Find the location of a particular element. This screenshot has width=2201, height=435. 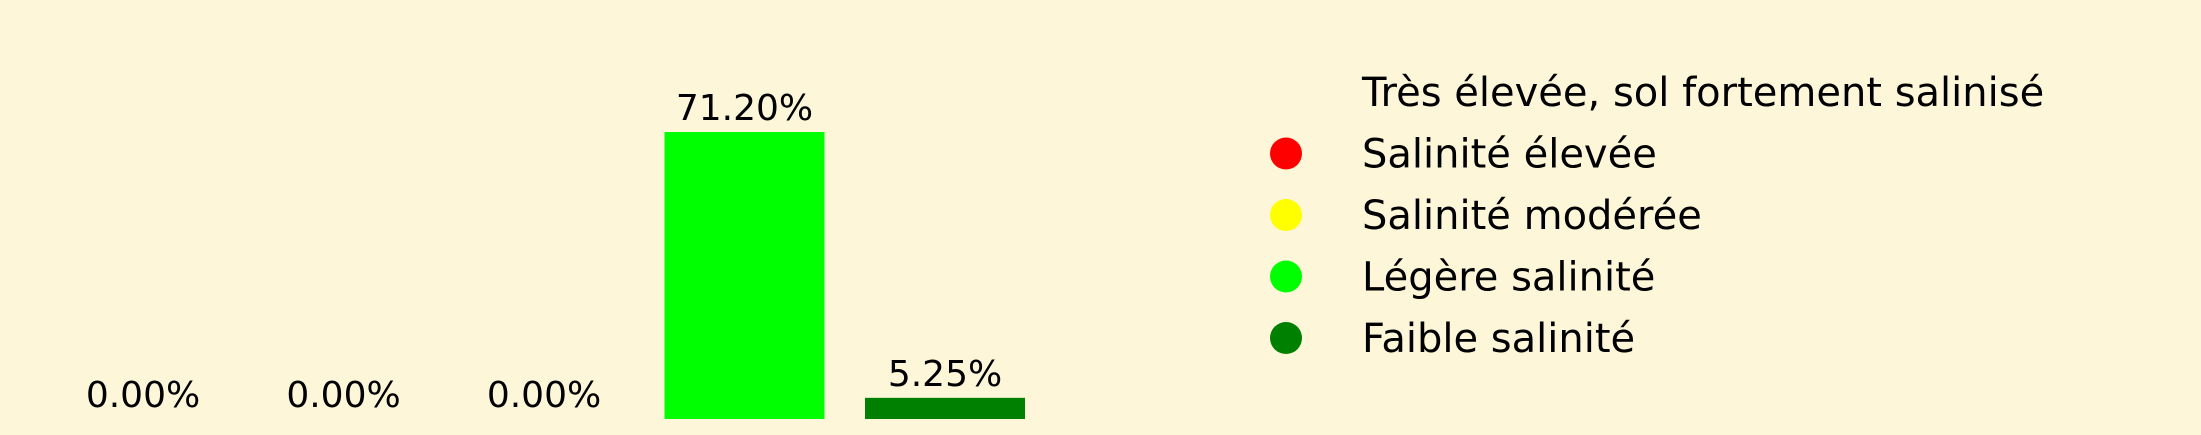

legend-label-1: Salinité élevée is located at coordinates (1509, 155).